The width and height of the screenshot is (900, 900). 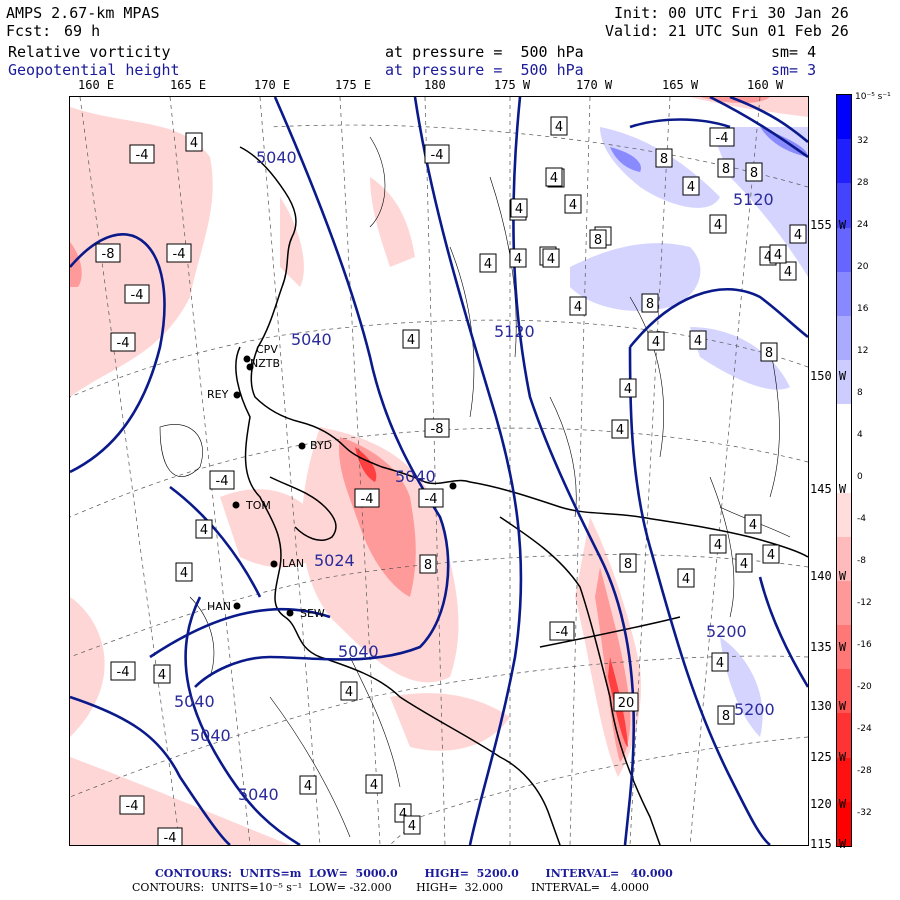 What do you see at coordinates (514, 331) in the screenshot?
I see `height-label: 5120` at bounding box center [514, 331].